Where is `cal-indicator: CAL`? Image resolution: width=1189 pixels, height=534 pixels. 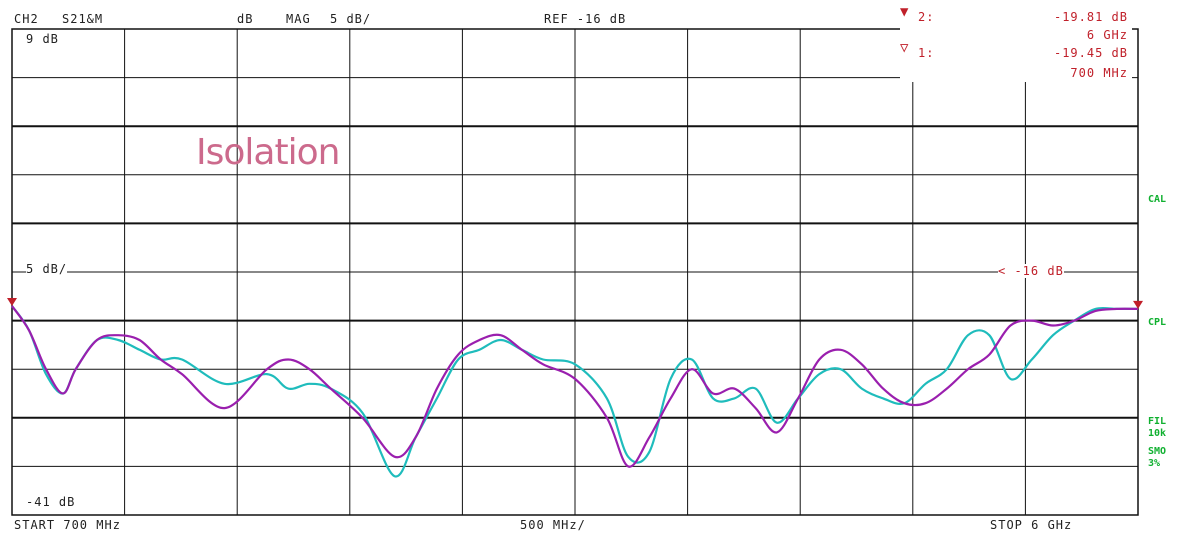
cal-indicator: CAL is located at coordinates (1157, 199).